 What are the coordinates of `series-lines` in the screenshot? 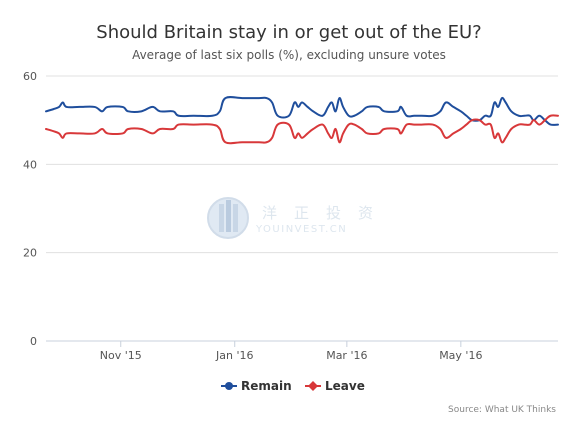 It's located at (302, 120).